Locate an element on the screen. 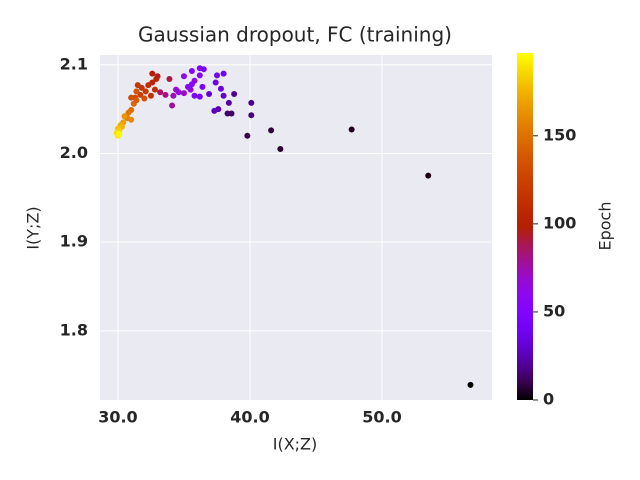 The image size is (640, 480). colorbar-tick-label: 100 is located at coordinates (559, 222).